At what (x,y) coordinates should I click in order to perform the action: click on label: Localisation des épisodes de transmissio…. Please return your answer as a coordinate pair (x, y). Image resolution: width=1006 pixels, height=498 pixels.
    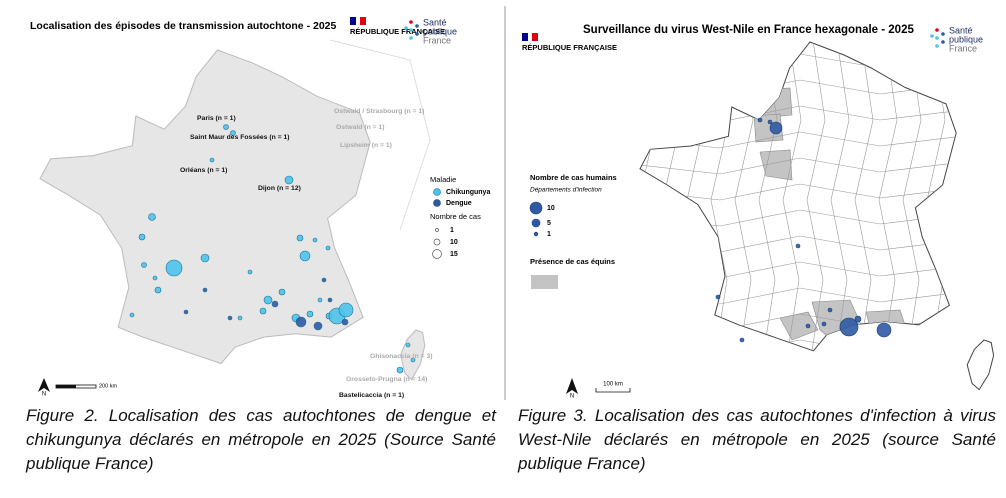
    Looking at the image, I should click on (183, 26).